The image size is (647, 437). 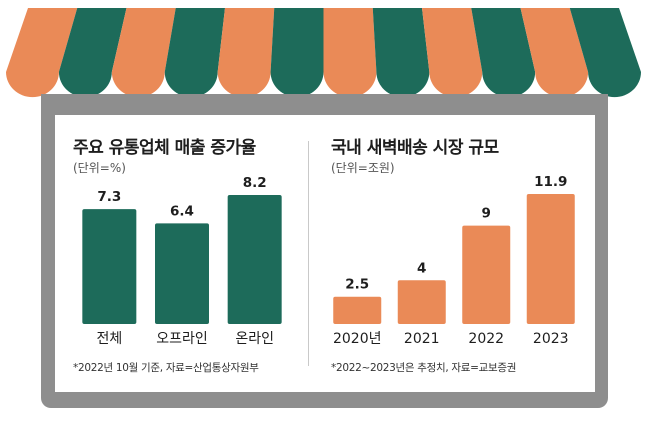 What do you see at coordinates (254, 339) in the screenshot?
I see `category-label: 온라인` at bounding box center [254, 339].